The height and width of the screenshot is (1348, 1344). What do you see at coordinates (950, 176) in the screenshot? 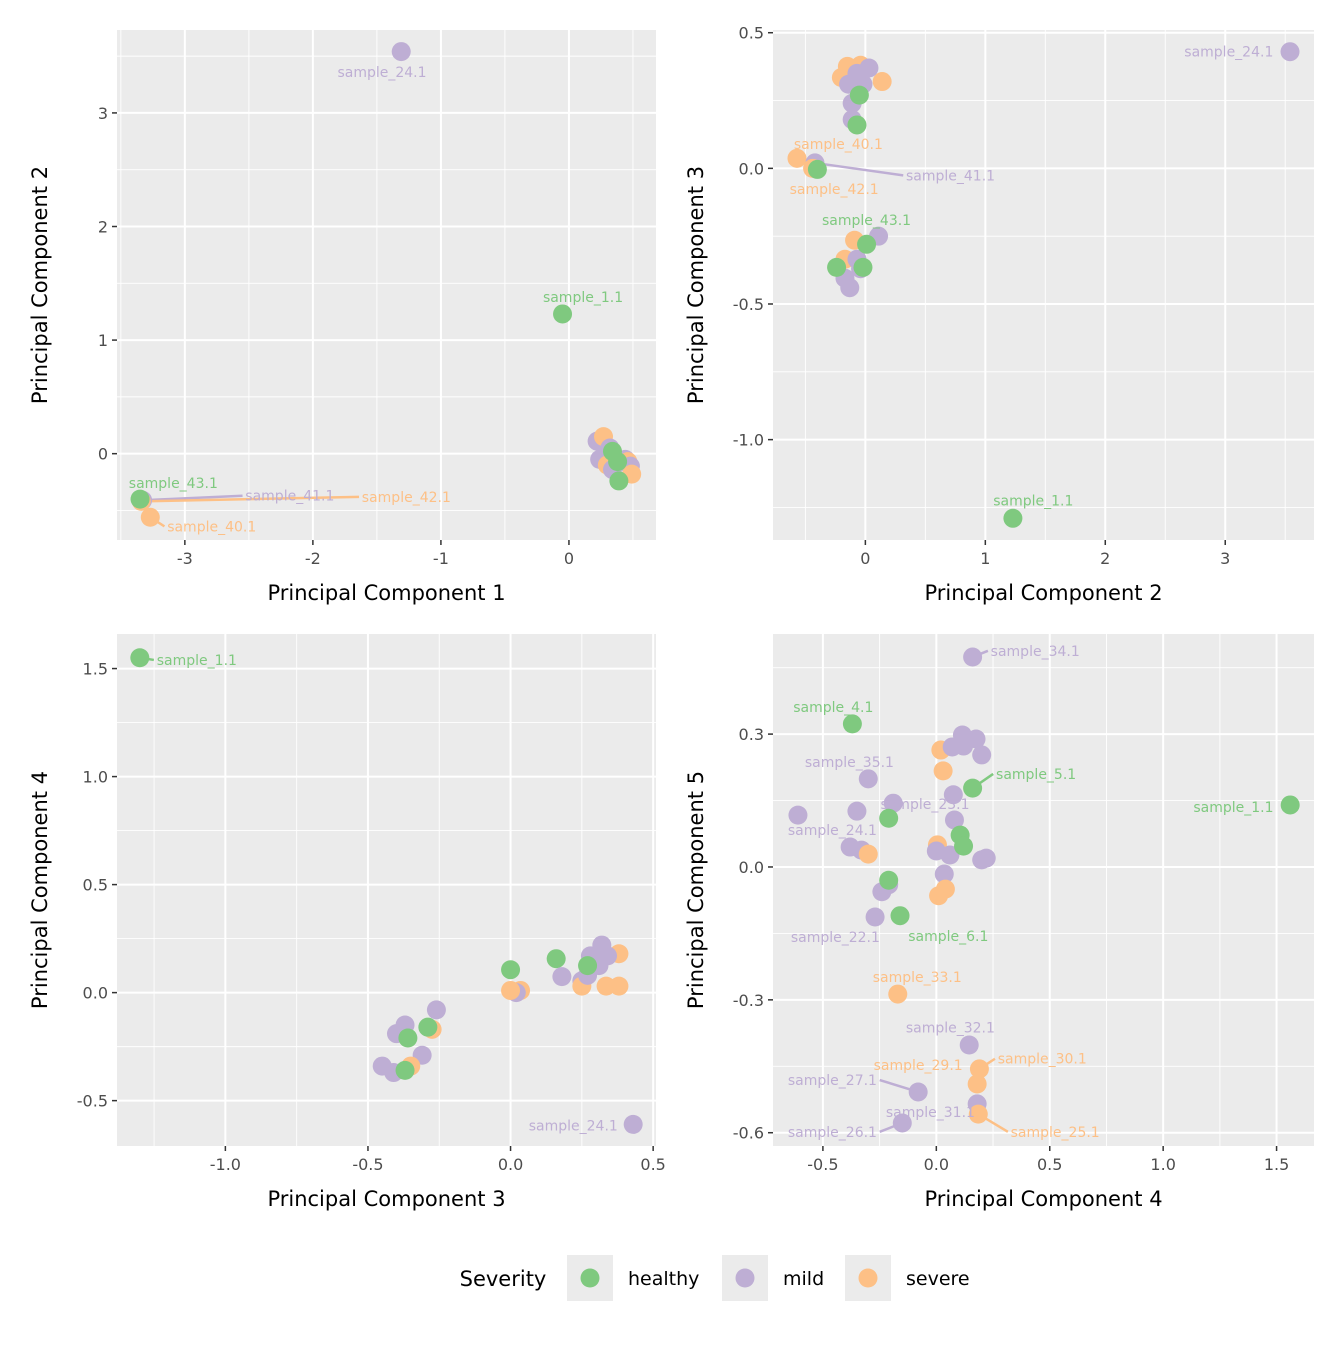
I see `point-label: sample_41.1` at bounding box center [950, 176].